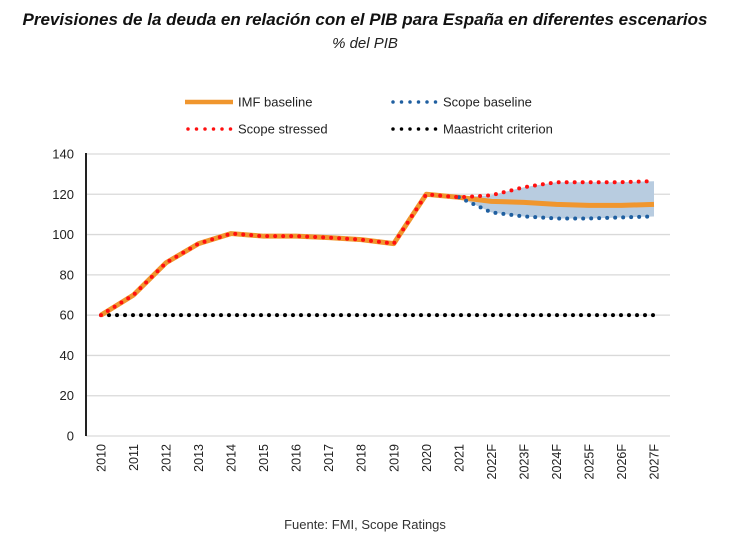 The height and width of the screenshot is (553, 730). I want to click on x-tick-label: 2024F, so click(557, 462).